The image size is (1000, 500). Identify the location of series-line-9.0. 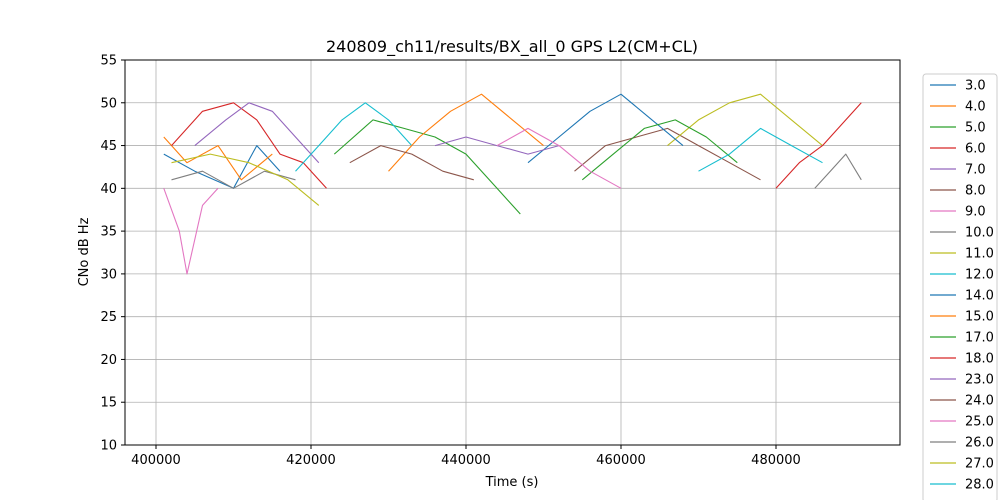
(191, 231).